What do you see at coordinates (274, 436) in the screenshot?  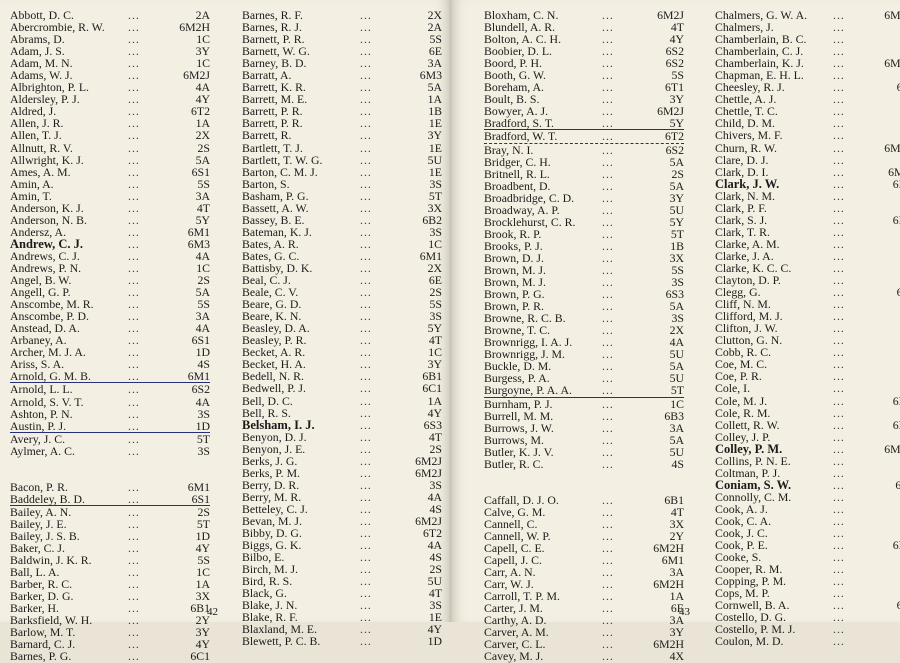 I see `entry-name: Benyon, D. J.` at bounding box center [274, 436].